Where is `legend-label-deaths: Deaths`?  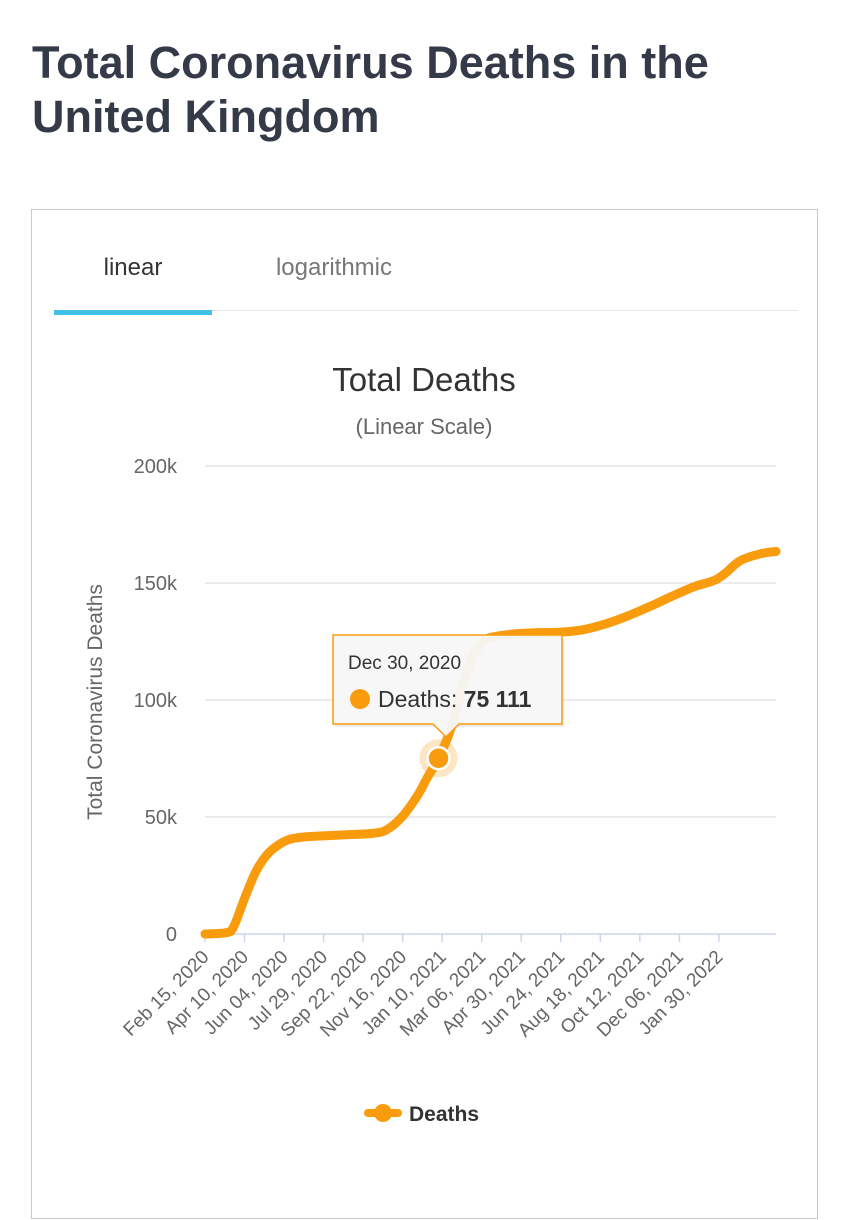
legend-label-deaths: Deaths is located at coordinates (444, 1114).